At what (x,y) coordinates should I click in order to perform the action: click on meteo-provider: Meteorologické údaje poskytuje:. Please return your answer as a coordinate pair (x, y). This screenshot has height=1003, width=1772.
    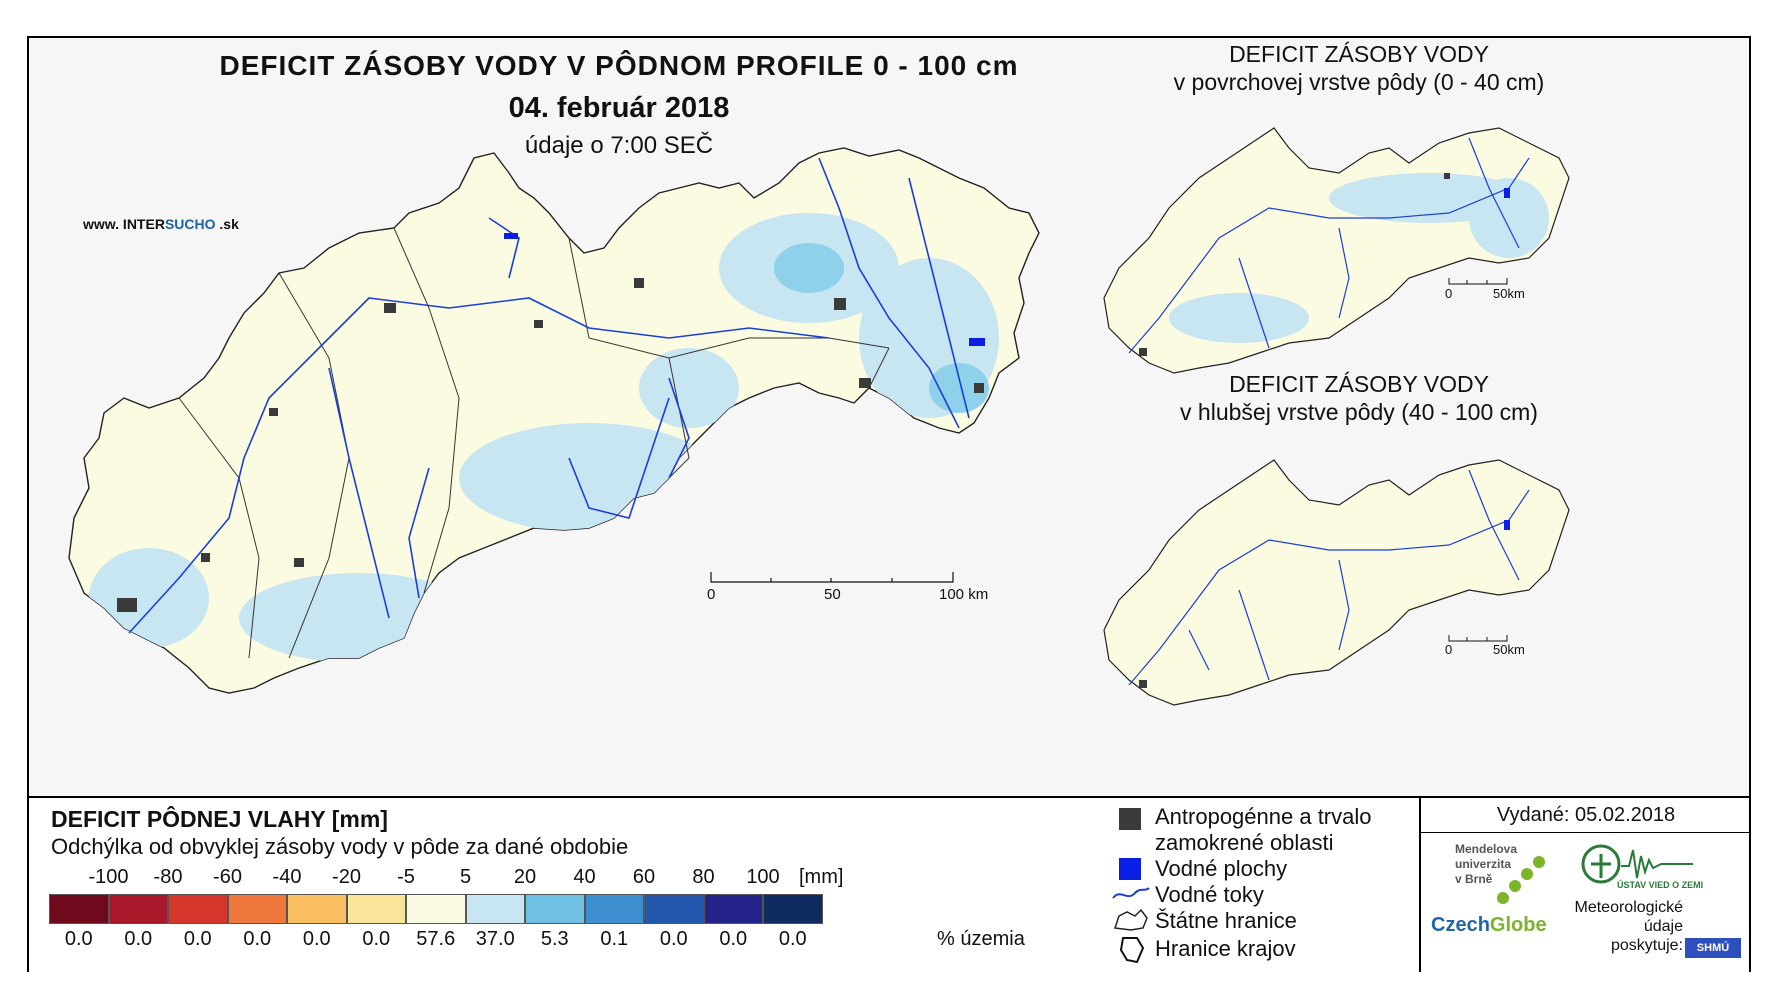
    Looking at the image, I should click on (1628, 926).